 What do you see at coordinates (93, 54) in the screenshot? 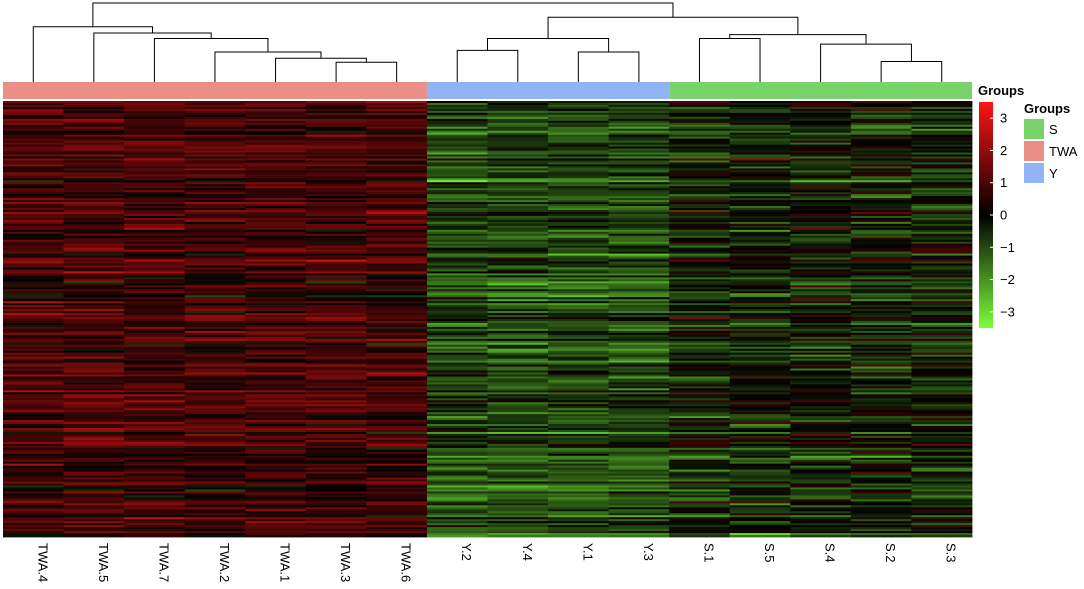
I see `dendrogram-branch` at bounding box center [93, 54].